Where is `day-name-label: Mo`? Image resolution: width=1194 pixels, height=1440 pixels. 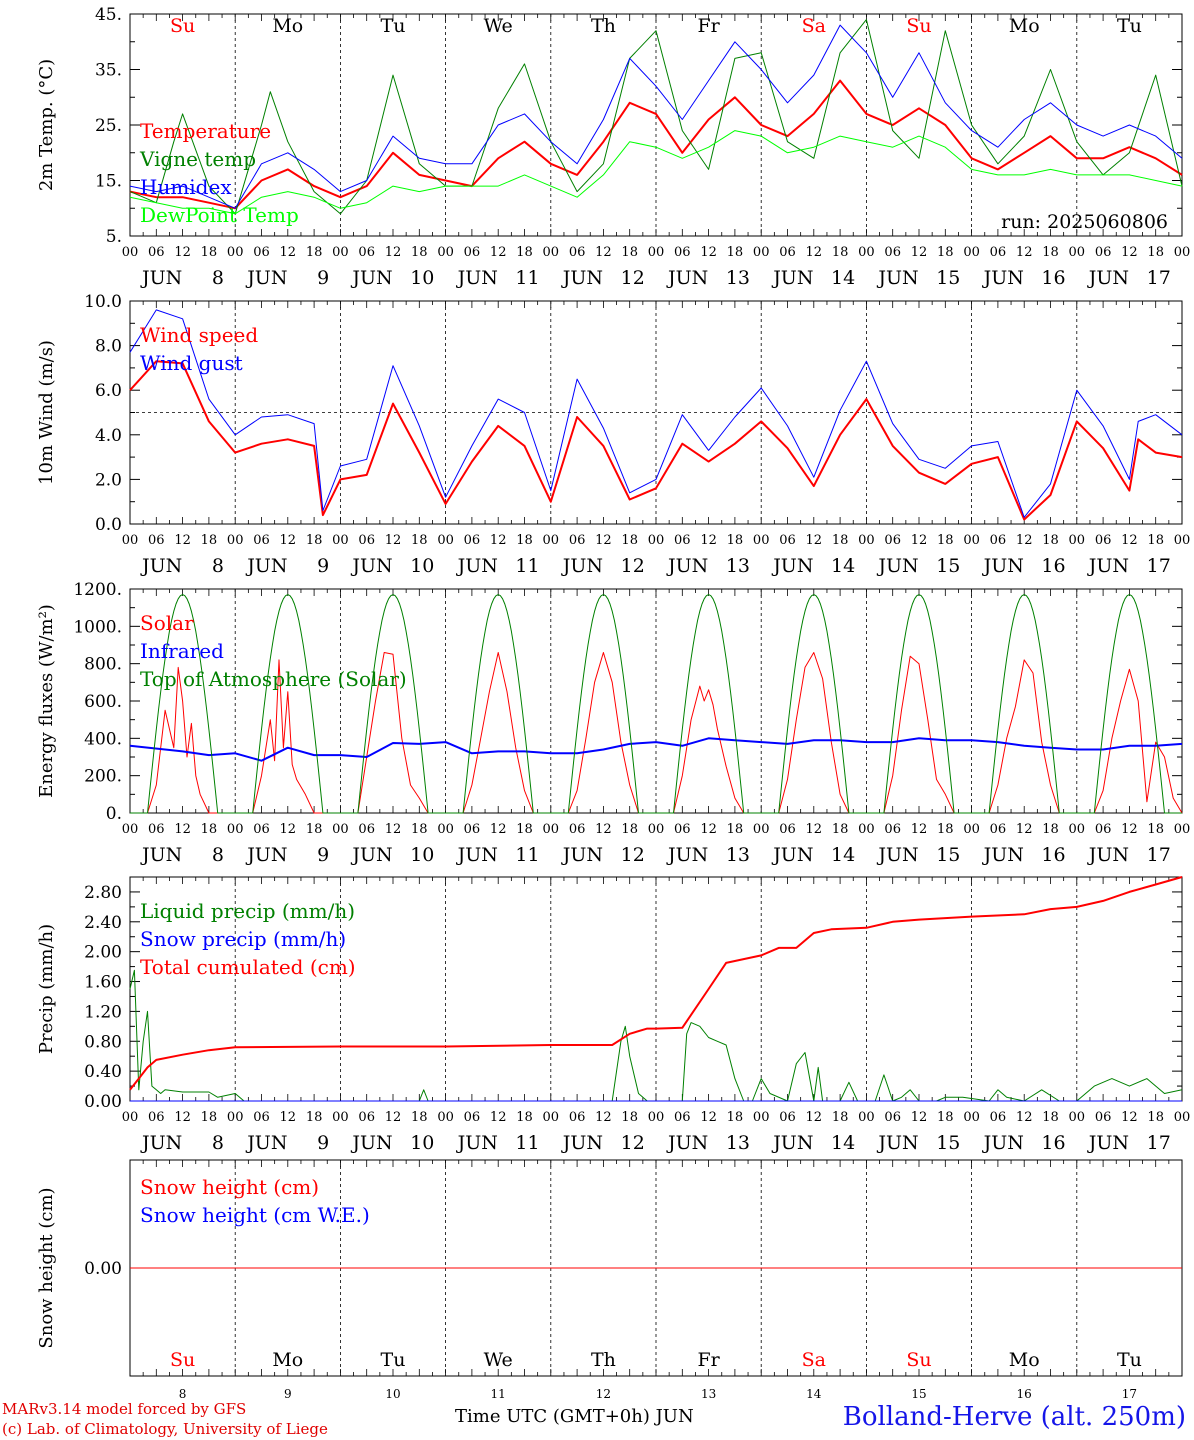 day-name-label: Mo is located at coordinates (1024, 26).